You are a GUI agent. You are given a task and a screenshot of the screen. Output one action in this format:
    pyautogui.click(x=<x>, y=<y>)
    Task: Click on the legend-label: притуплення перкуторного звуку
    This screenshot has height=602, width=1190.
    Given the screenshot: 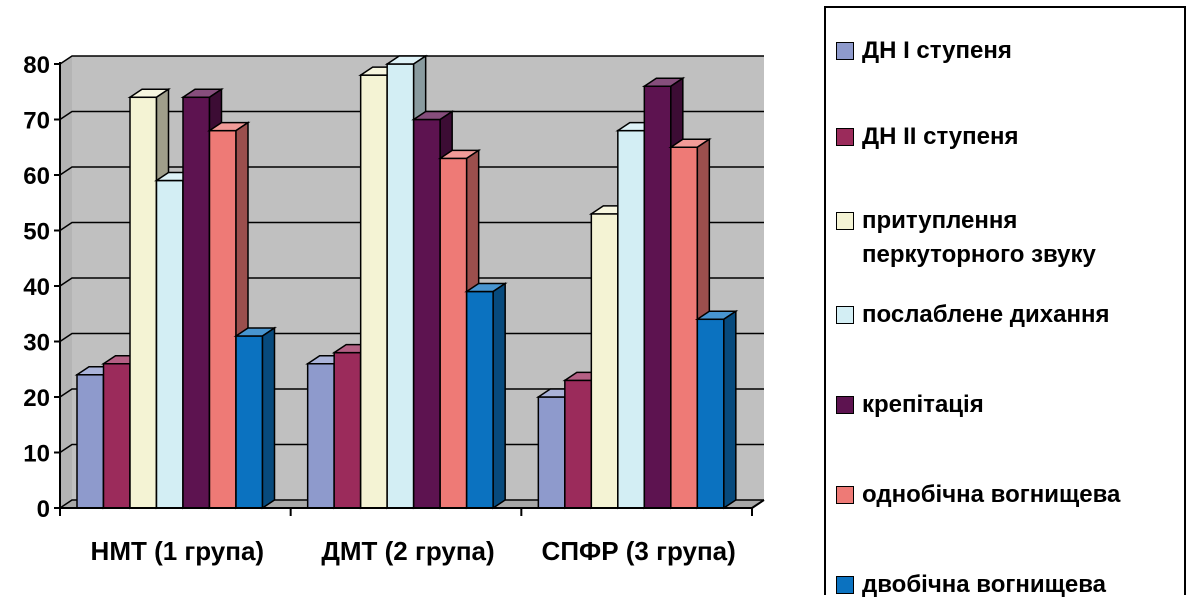 What is the action you would take?
    pyautogui.click(x=979, y=237)
    